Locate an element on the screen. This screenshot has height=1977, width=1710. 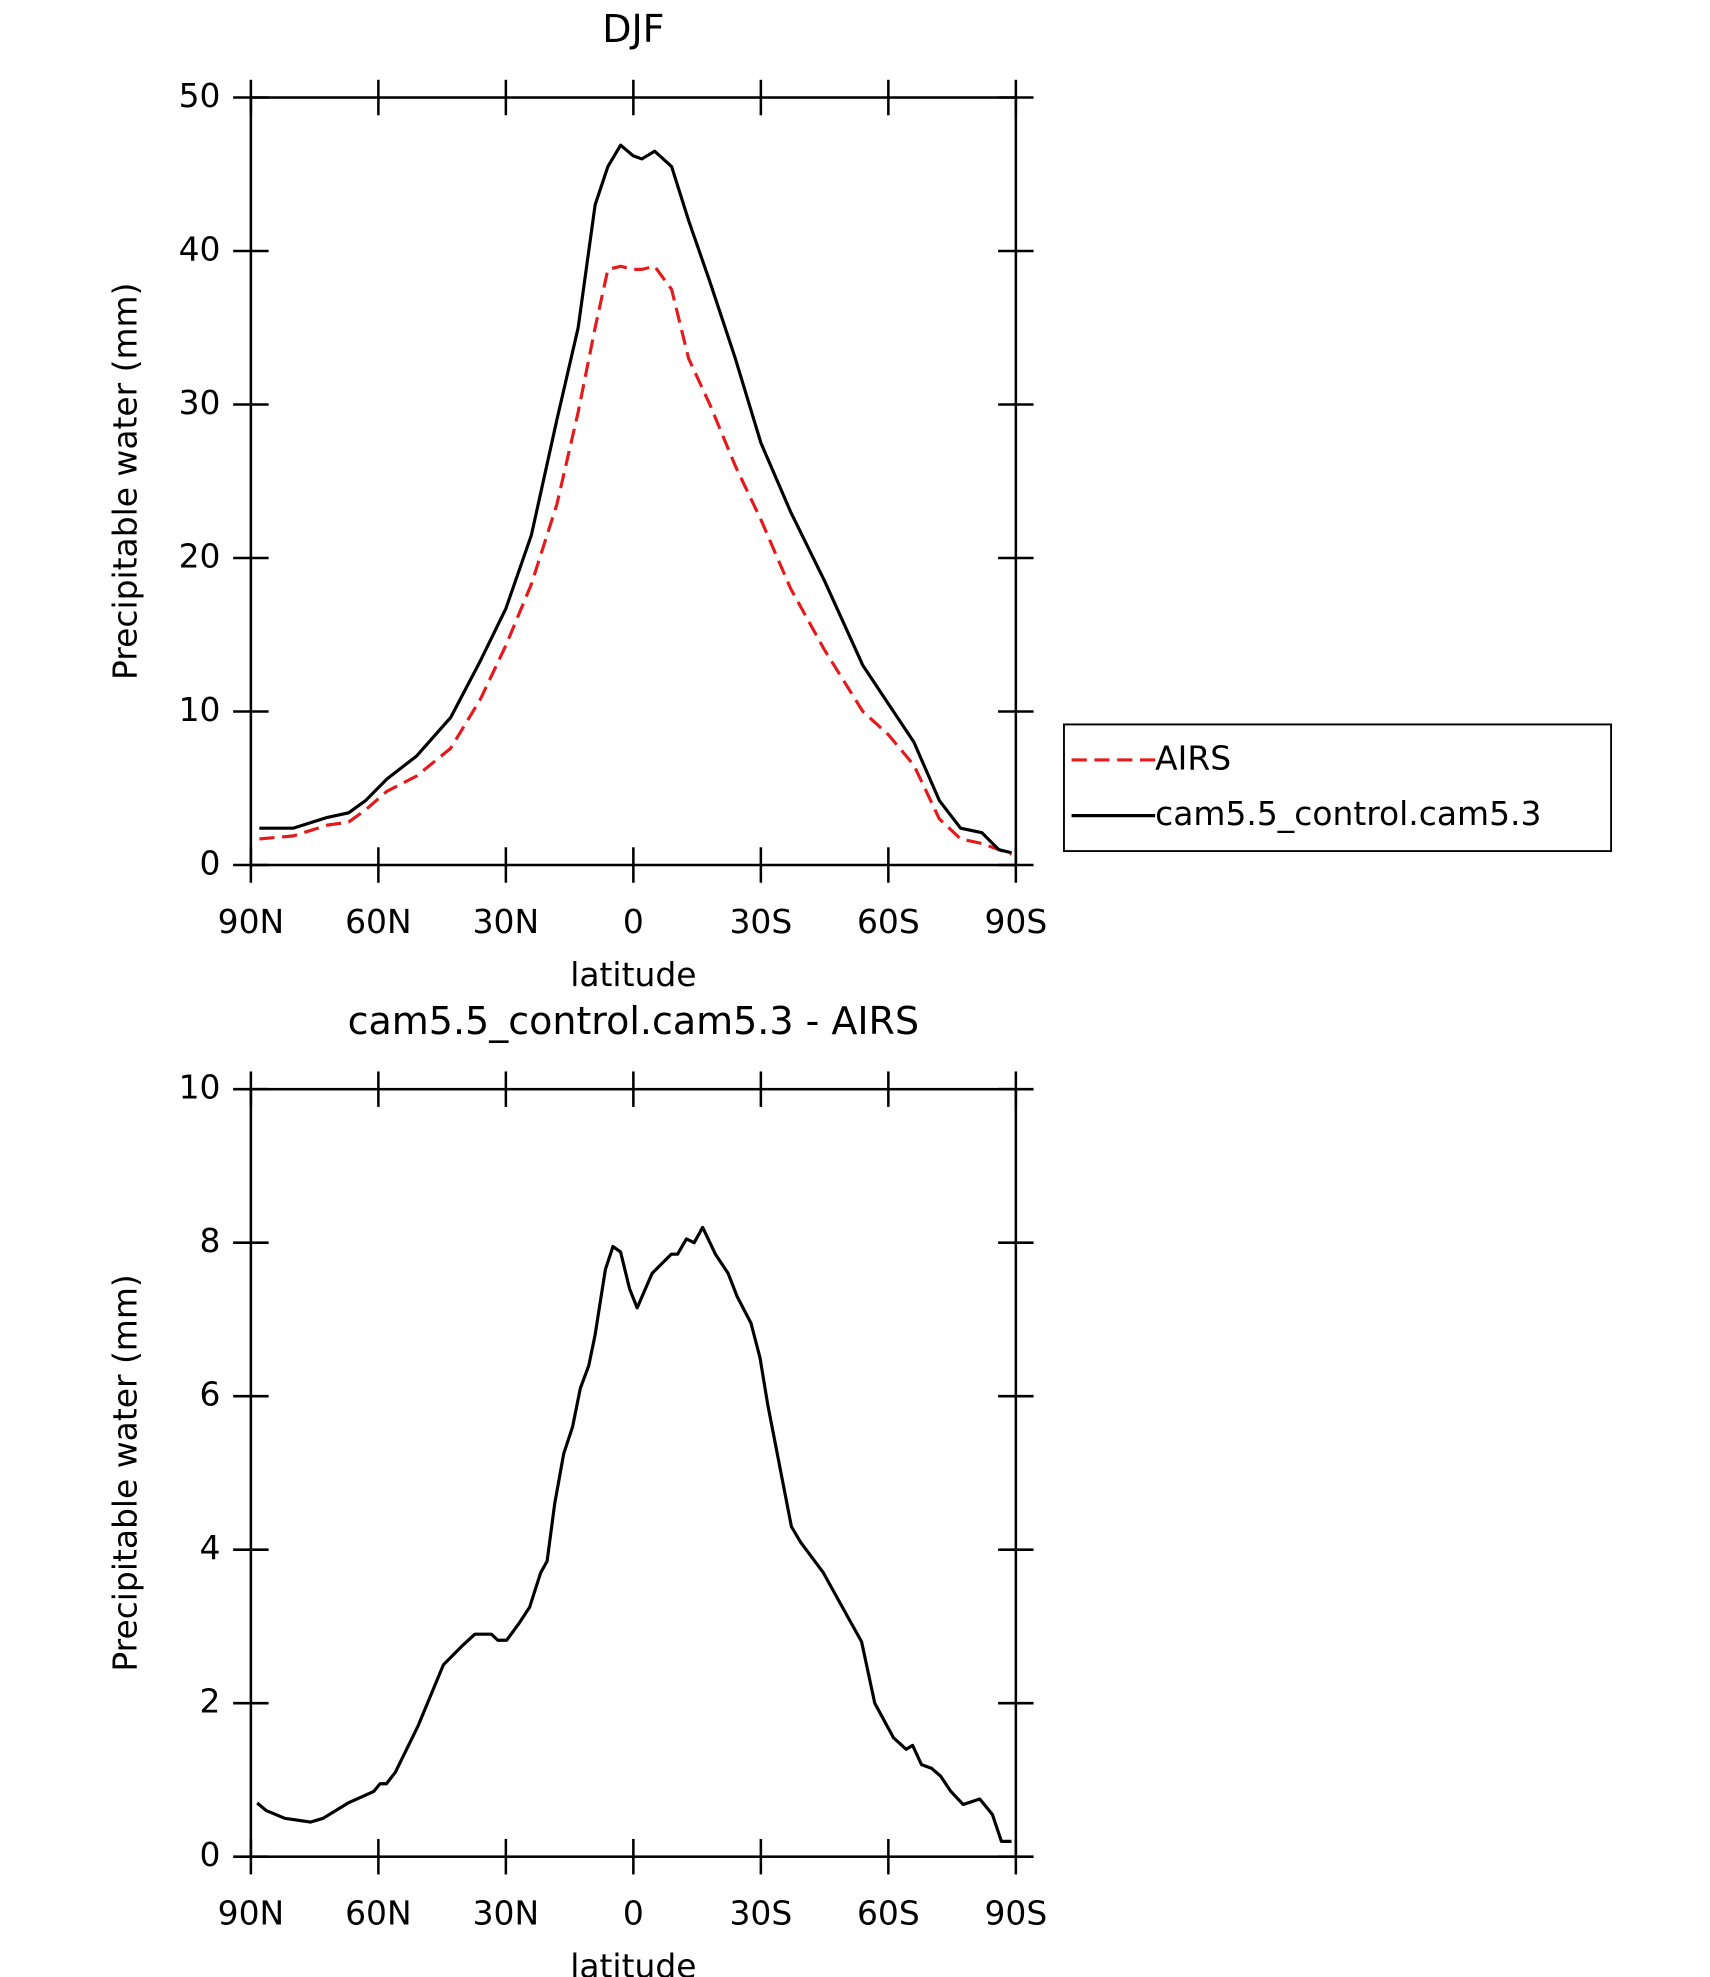
y-tick-label: 4 is located at coordinates (210, 1547).